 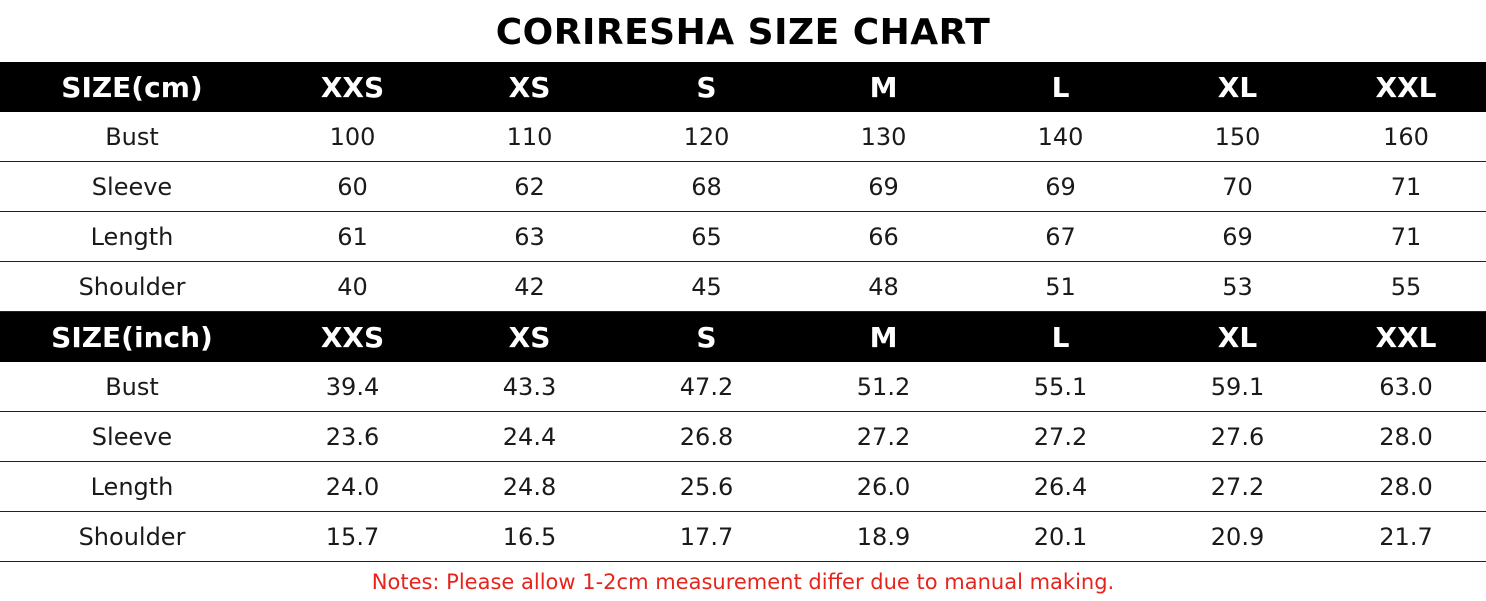 I want to click on cm-header-row: SIZE(cm) XXS XS S M L XL XXL, so click(x=743, y=87).